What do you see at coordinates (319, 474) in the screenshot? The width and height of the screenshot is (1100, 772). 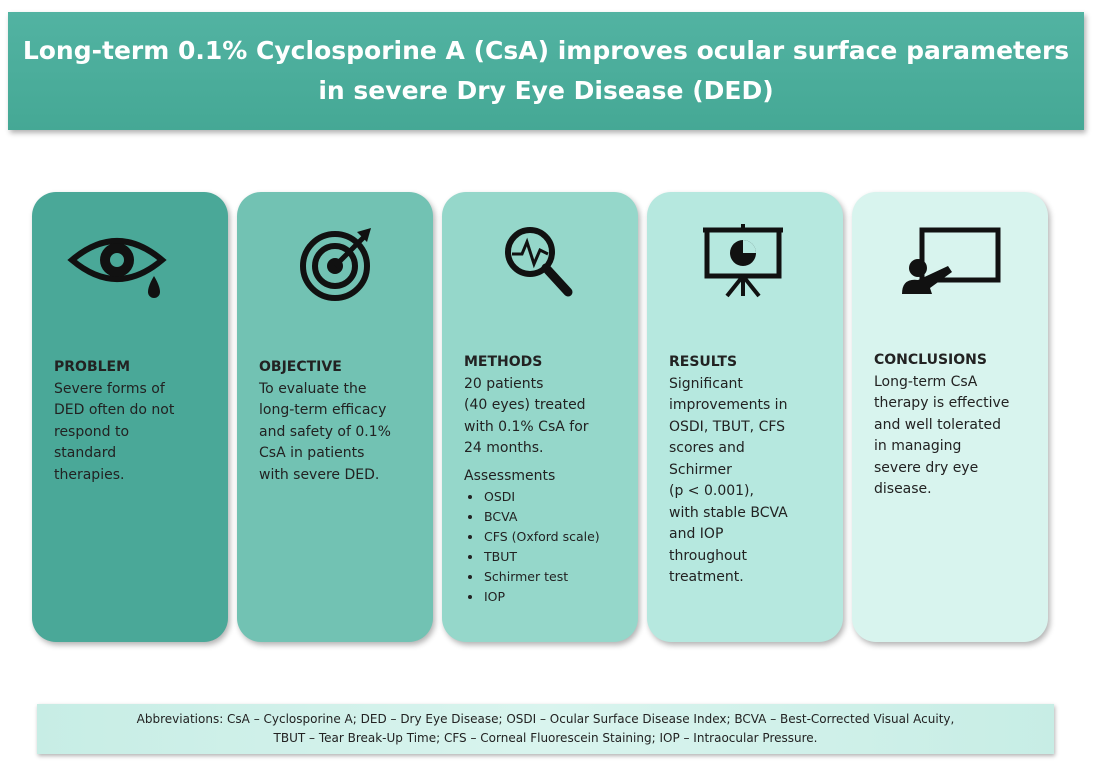 I see `card-line: with severe DED.` at bounding box center [319, 474].